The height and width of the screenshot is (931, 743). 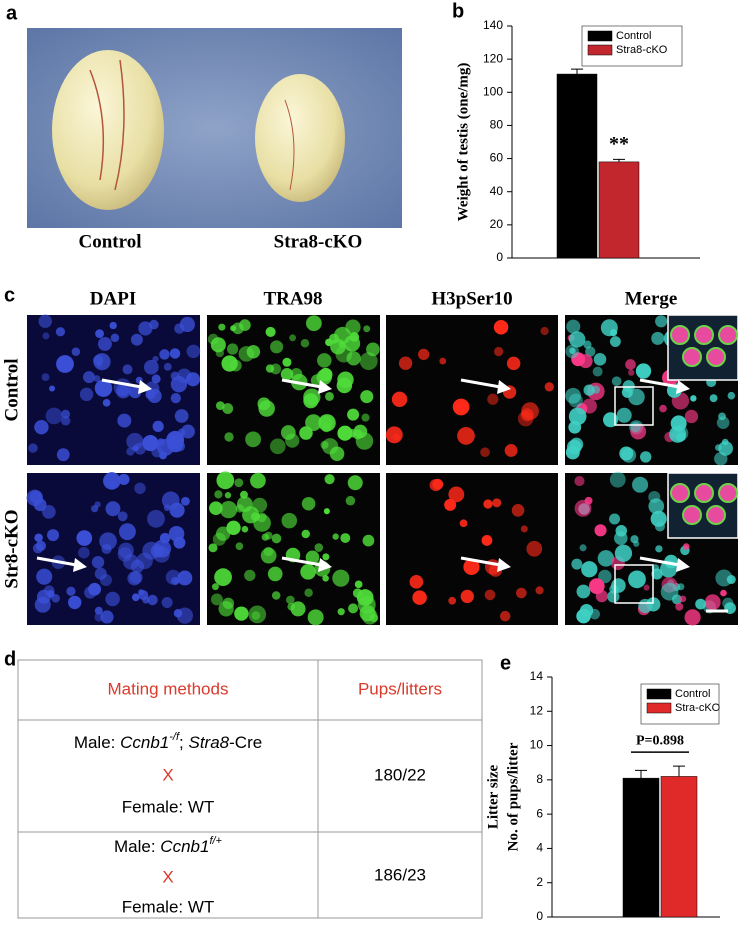 What do you see at coordinates (659, 708) in the screenshot?
I see `legend-swatch` at bounding box center [659, 708].